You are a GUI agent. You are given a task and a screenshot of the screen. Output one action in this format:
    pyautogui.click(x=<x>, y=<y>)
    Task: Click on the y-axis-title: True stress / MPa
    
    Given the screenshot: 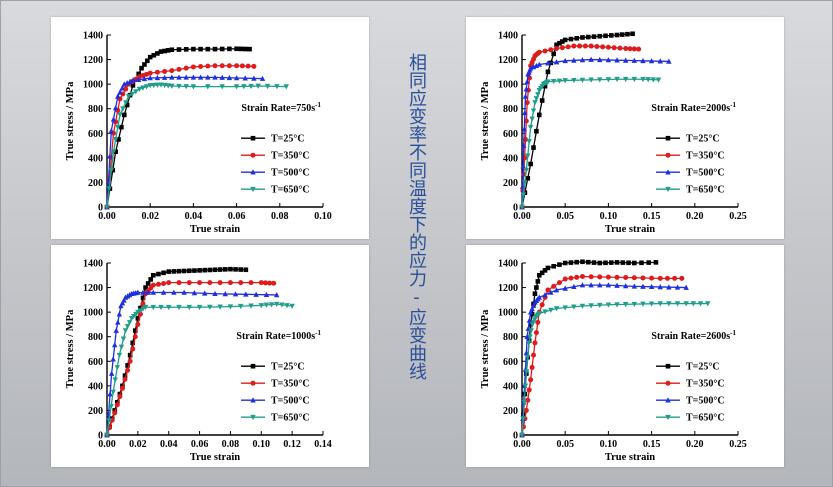 What is the action you would take?
    pyautogui.click(x=70, y=120)
    